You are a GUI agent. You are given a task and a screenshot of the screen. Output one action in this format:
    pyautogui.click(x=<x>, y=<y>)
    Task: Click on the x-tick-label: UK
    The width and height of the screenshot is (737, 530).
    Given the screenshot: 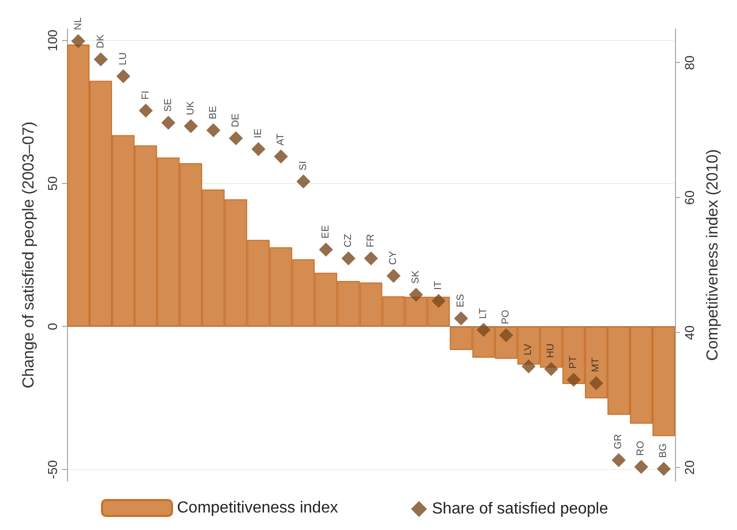 What is the action you would take?
    pyautogui.click(x=190, y=108)
    